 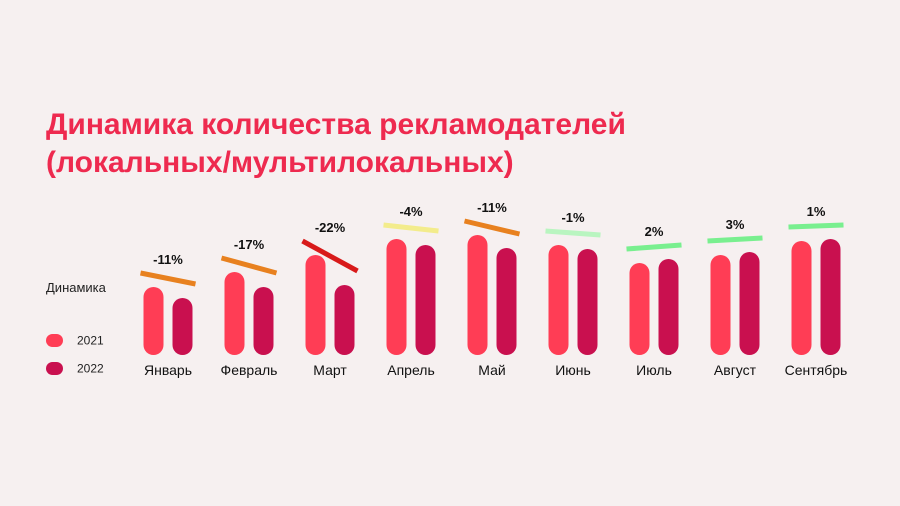 I want to click on category-label-4: Апрель, so click(x=411, y=370).